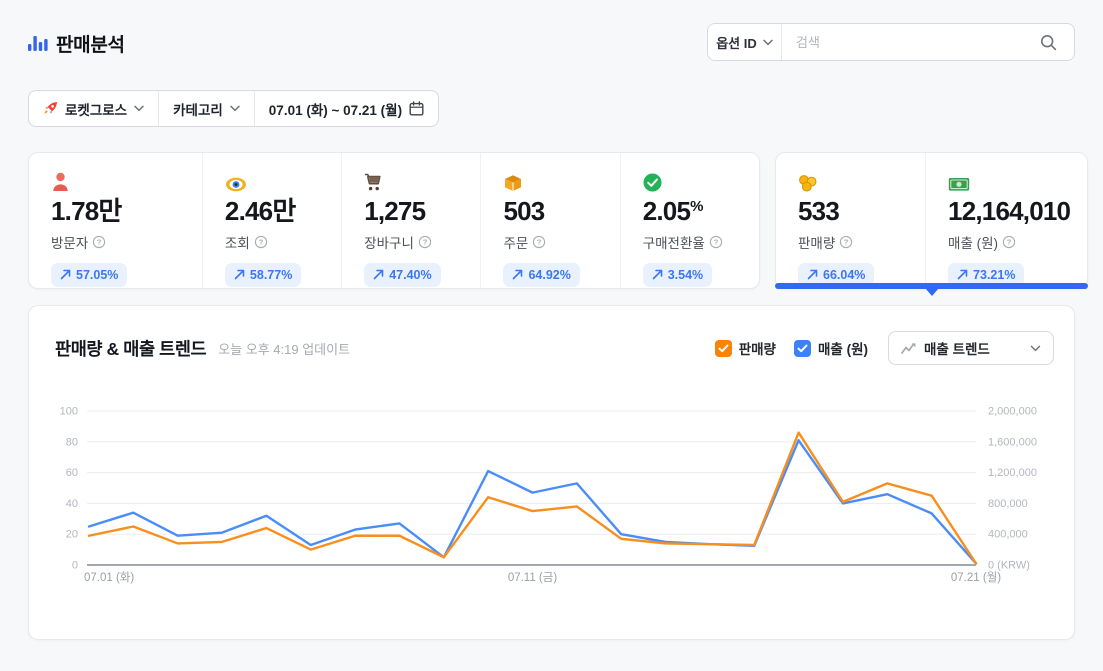 Image resolution: width=1103 pixels, height=671 pixels. What do you see at coordinates (109, 577) in the screenshot?
I see `svg-text: 07.01 (화)` at bounding box center [109, 577].